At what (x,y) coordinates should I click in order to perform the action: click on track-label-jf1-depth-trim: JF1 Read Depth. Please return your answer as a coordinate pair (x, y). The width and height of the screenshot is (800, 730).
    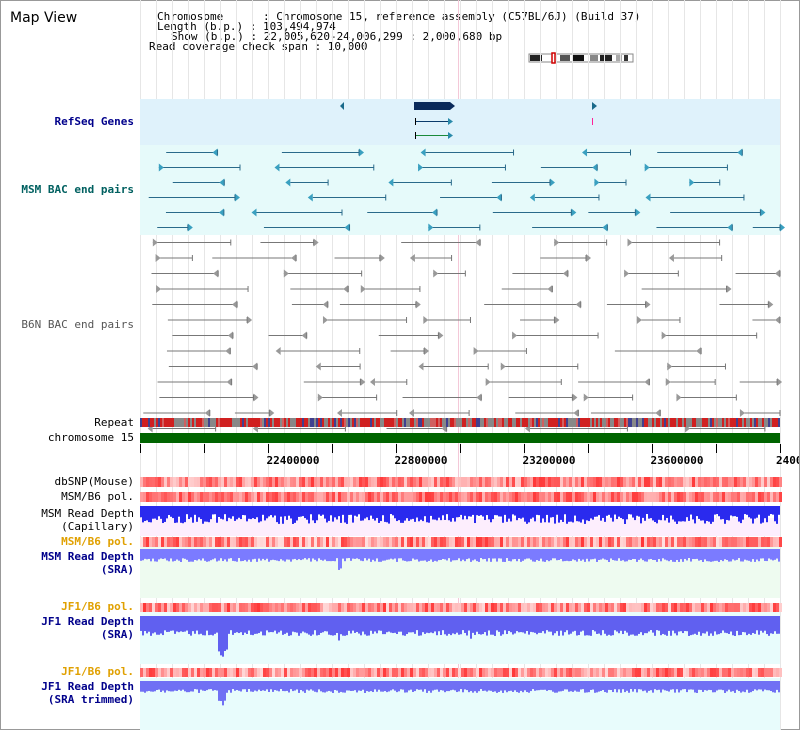
    Looking at the image, I should click on (87, 686).